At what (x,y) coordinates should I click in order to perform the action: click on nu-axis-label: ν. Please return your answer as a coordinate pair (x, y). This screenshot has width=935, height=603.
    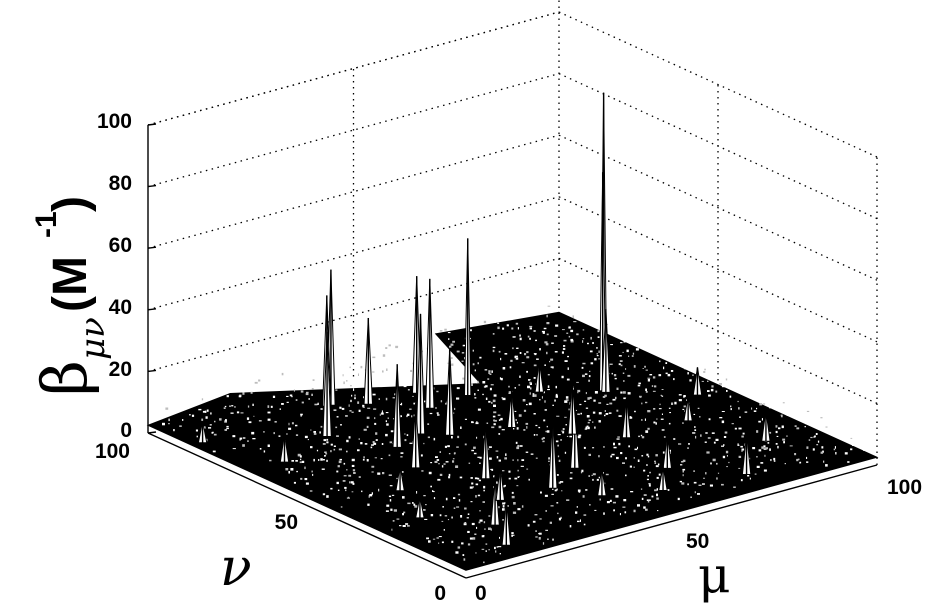
    Looking at the image, I should click on (236, 568).